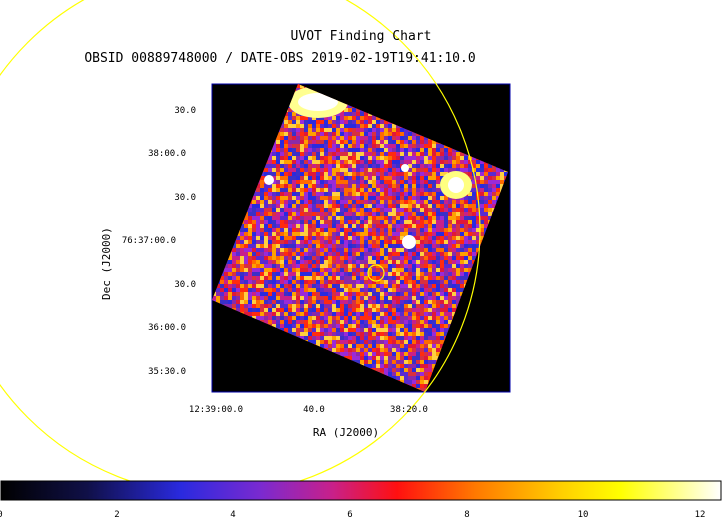 The width and height of the screenshot is (722, 521). Describe the element at coordinates (167, 328) in the screenshot. I see `y-tick: 36:00.0` at that location.